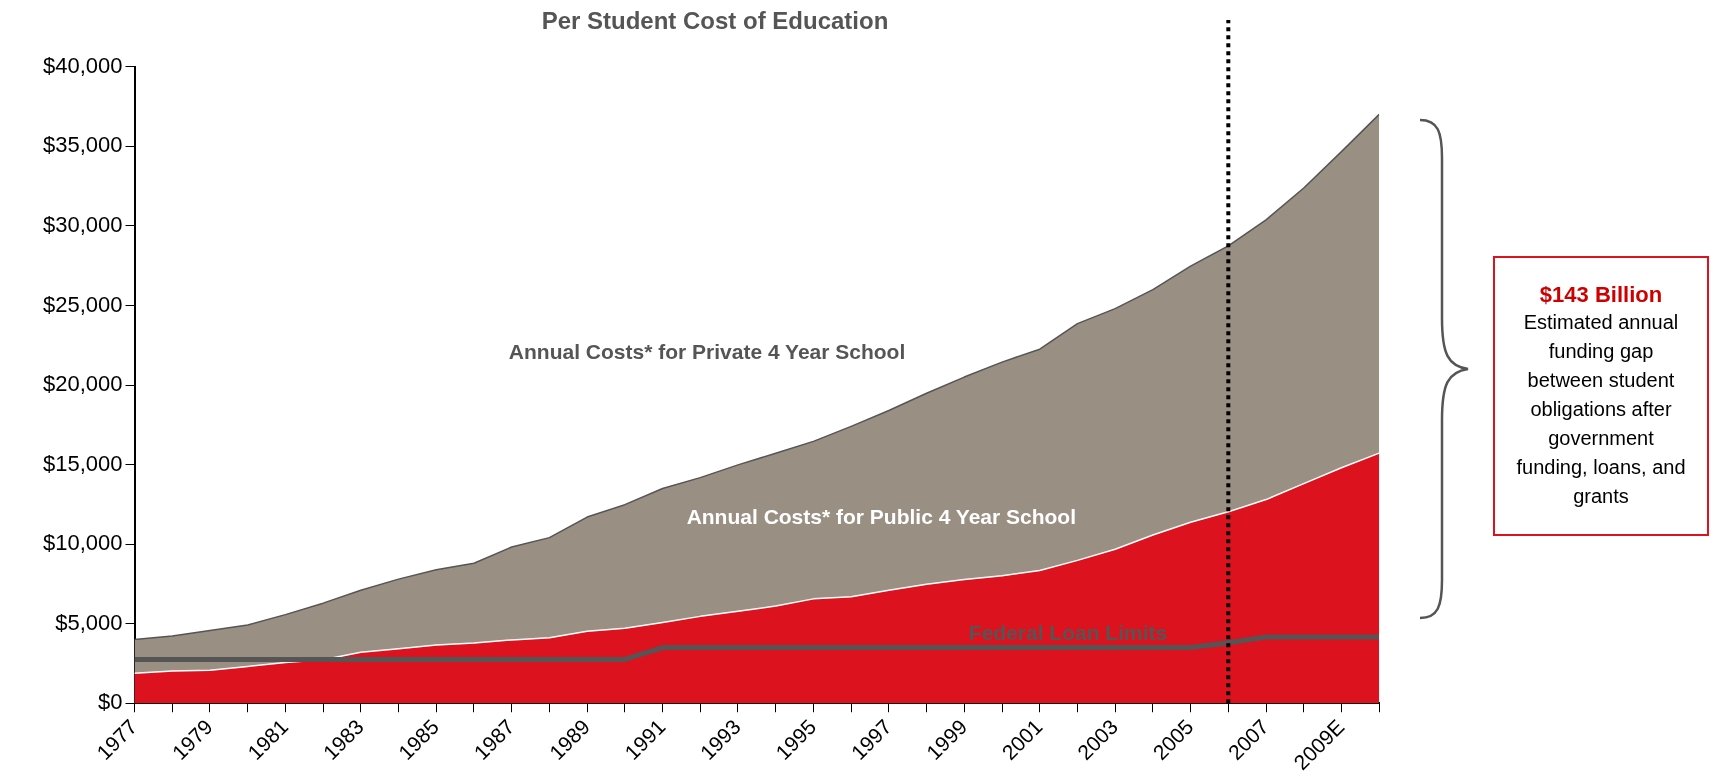  What do you see at coordinates (1601, 294) in the screenshot?
I see `text: $143 Billion` at bounding box center [1601, 294].